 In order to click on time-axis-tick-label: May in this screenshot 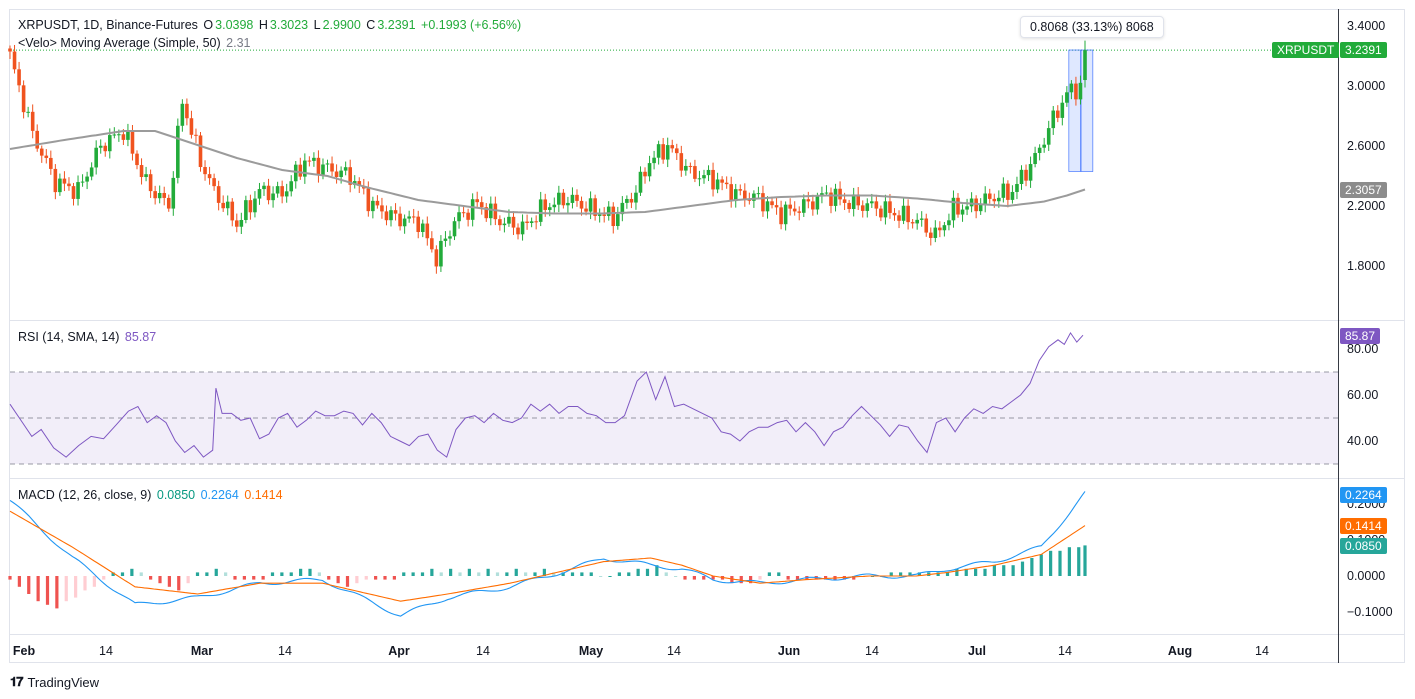, I will do `click(591, 651)`.